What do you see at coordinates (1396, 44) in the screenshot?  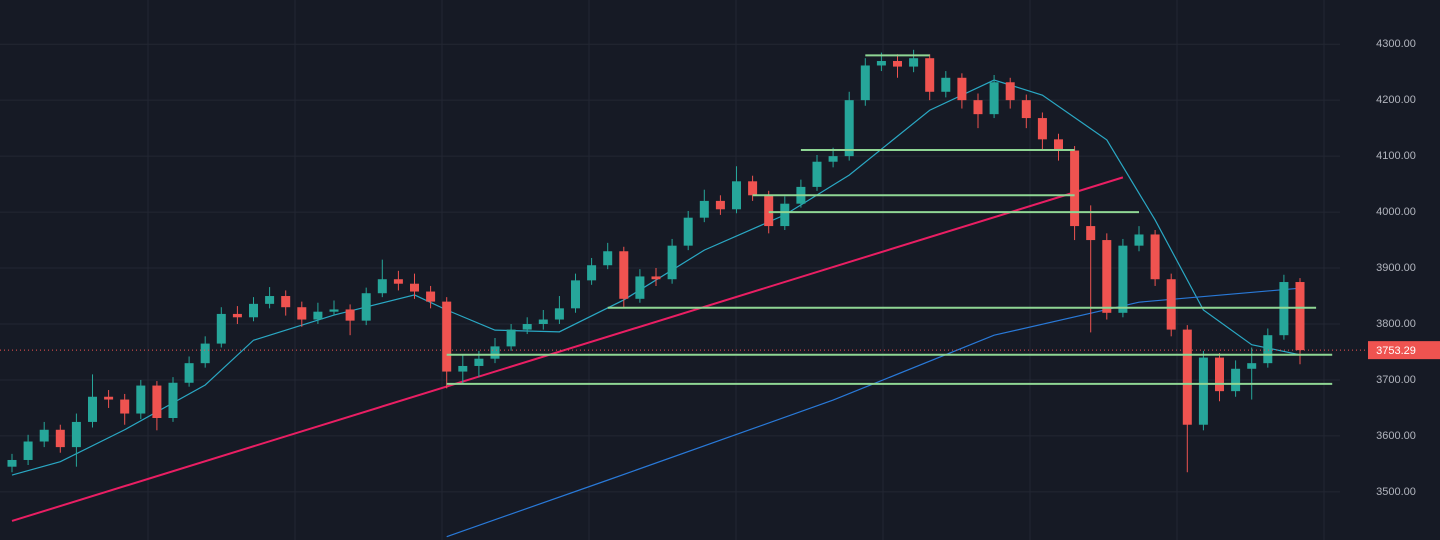 I see `y-tick-label: 4300.00` at bounding box center [1396, 44].